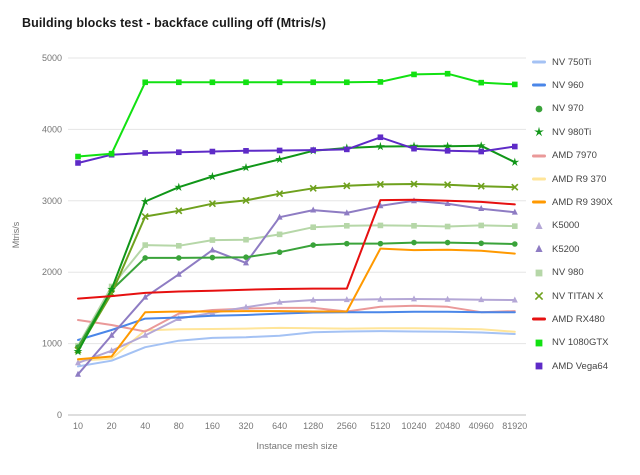 Image resolution: width=640 pixels, height=475 pixels. What do you see at coordinates (296, 249) in the screenshot?
I see `series-amd-rx480` at bounding box center [296, 249].